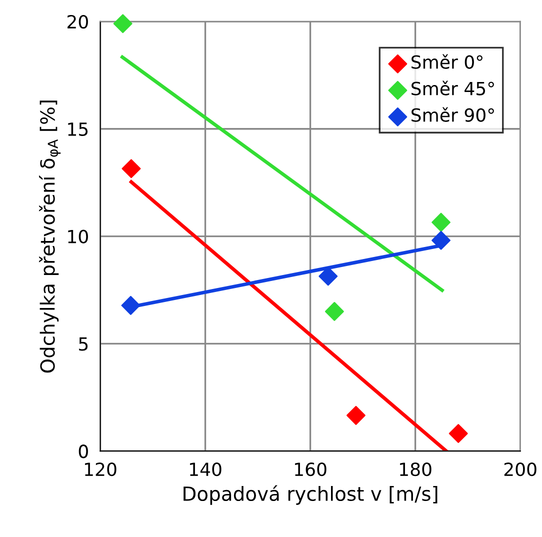  Describe the element at coordinates (83, 451) in the screenshot. I see `y-tick-label: 0` at that location.